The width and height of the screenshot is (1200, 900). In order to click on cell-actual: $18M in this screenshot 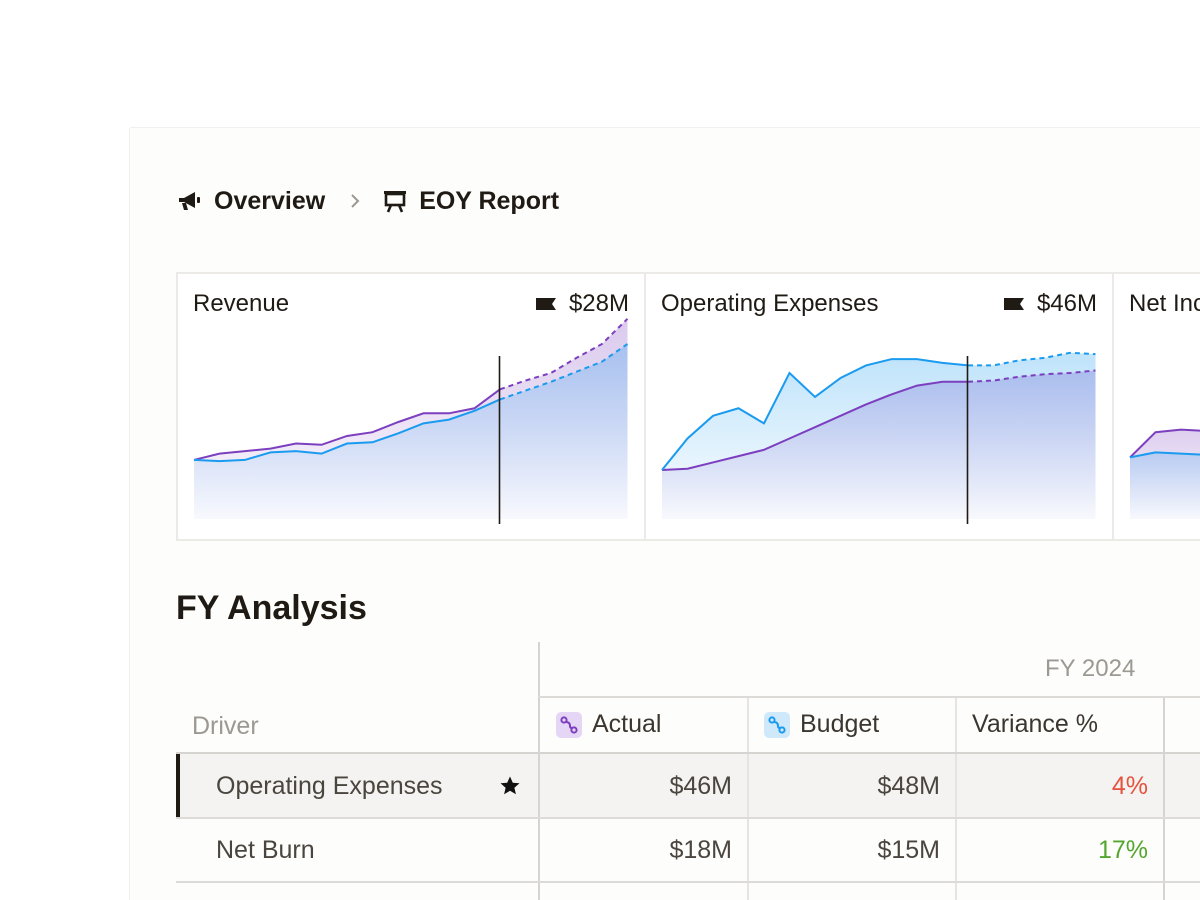, I will do `click(700, 850)`.